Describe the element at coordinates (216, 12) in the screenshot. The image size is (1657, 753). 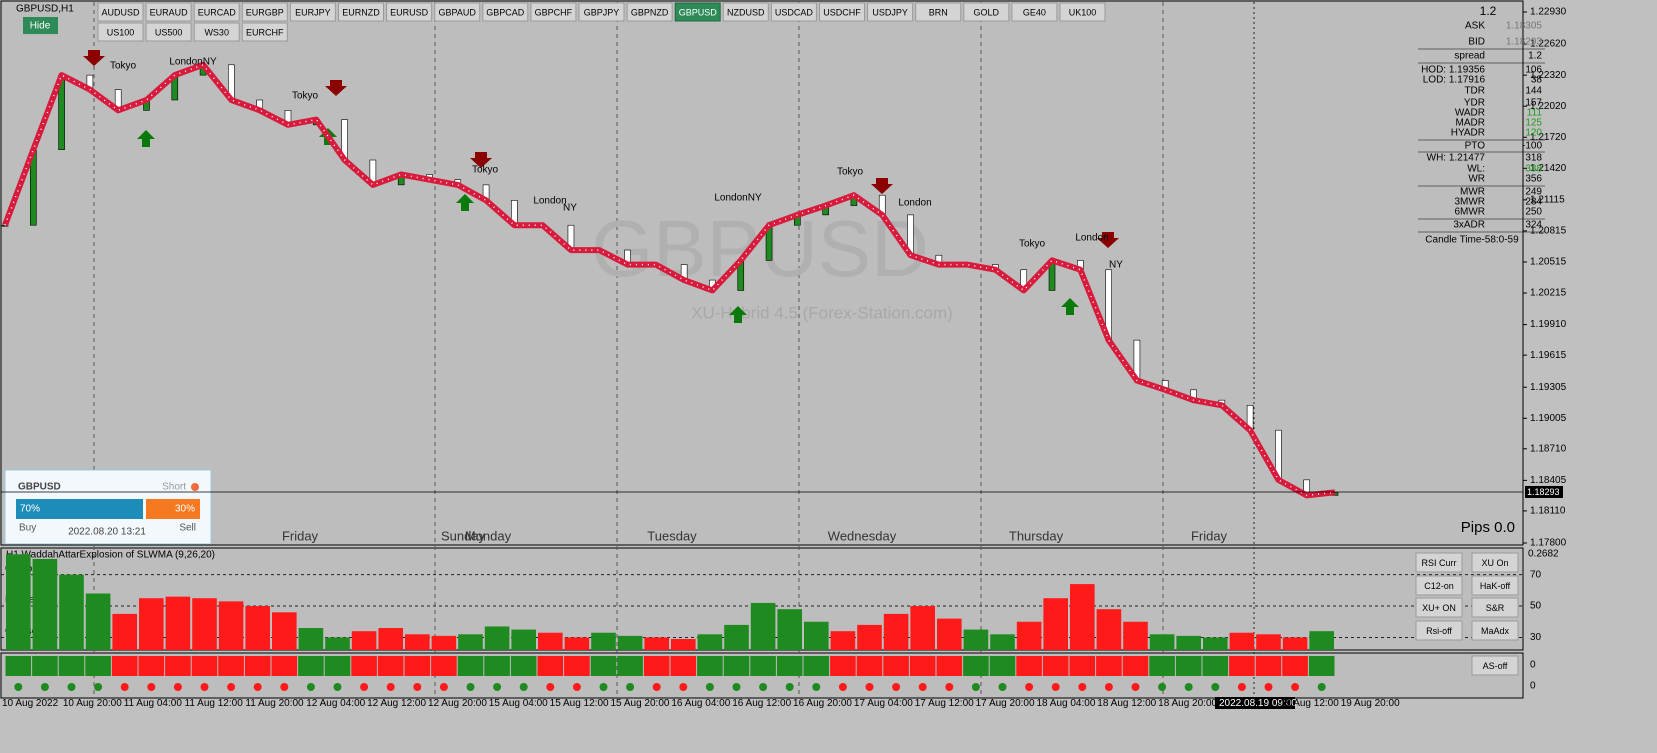
I see `symbol-button: EURCAD` at that location.